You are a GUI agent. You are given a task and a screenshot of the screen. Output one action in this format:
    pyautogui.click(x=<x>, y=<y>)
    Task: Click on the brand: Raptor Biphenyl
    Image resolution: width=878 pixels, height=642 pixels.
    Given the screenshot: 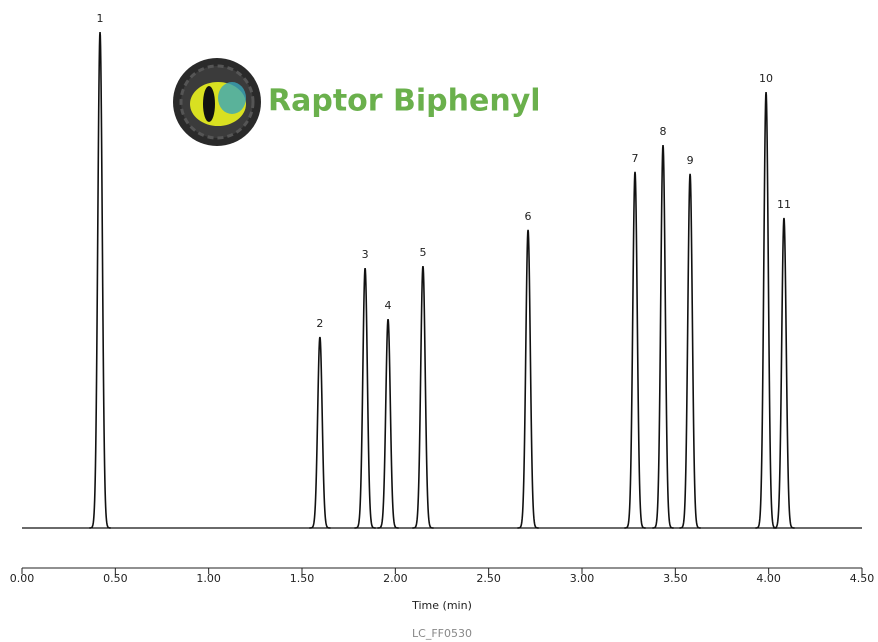 What is the action you would take?
    pyautogui.click(x=404, y=101)
    